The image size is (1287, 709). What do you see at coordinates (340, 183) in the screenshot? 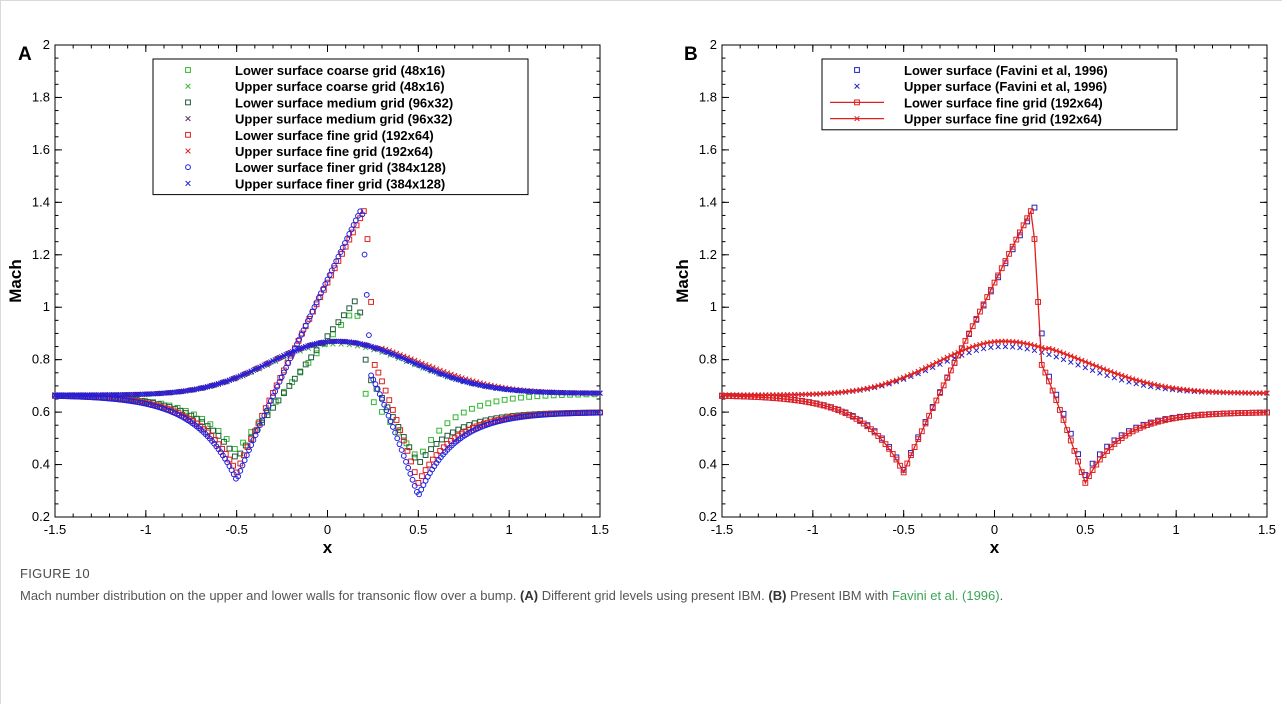
I see `legend-entry: Upper surface finer grid (384x128)` at bounding box center [340, 183].